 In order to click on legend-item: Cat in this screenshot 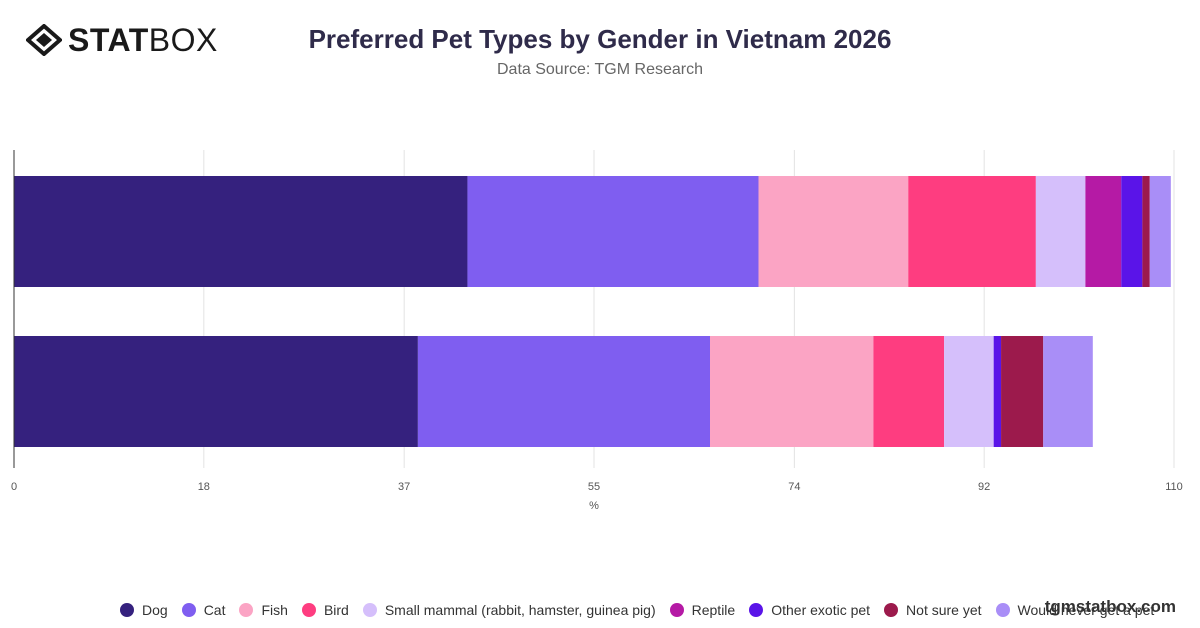, I will do `click(203, 610)`.